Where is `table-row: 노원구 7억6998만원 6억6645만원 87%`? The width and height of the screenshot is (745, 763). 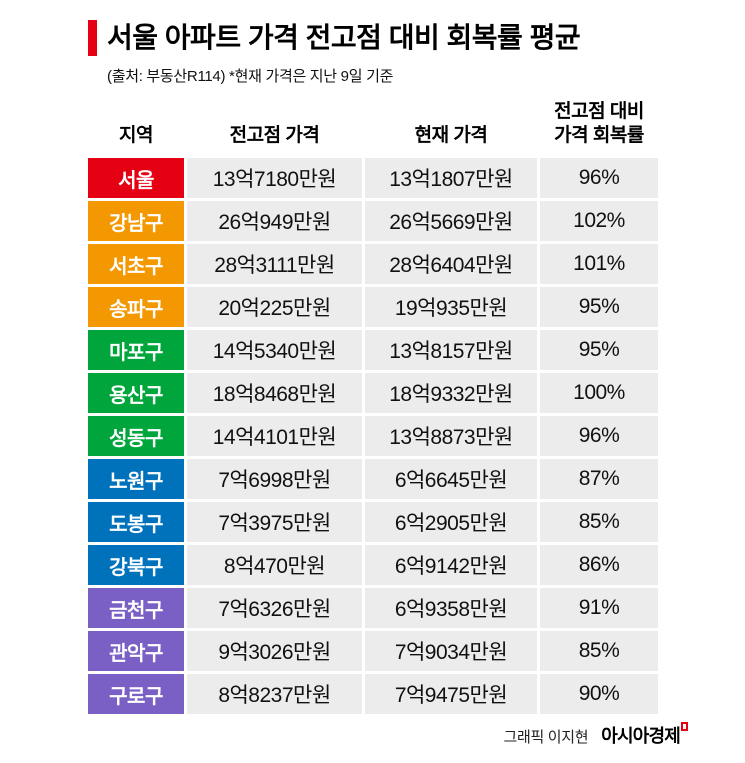
table-row: 노원구 7억6998만원 6억6645만원 87% is located at coordinates (373, 479).